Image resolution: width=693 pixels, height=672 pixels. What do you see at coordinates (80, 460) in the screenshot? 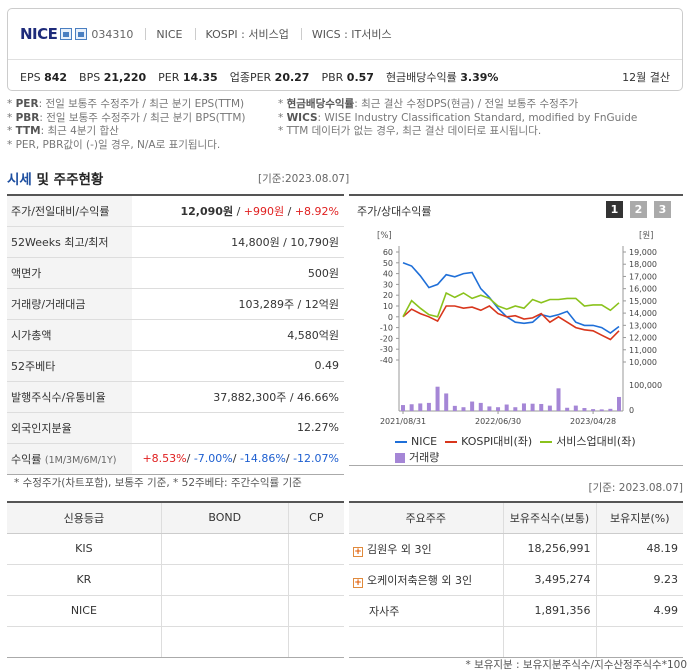
I see `returns-period: (1M/3M/6M/1Y)` at bounding box center [80, 460].